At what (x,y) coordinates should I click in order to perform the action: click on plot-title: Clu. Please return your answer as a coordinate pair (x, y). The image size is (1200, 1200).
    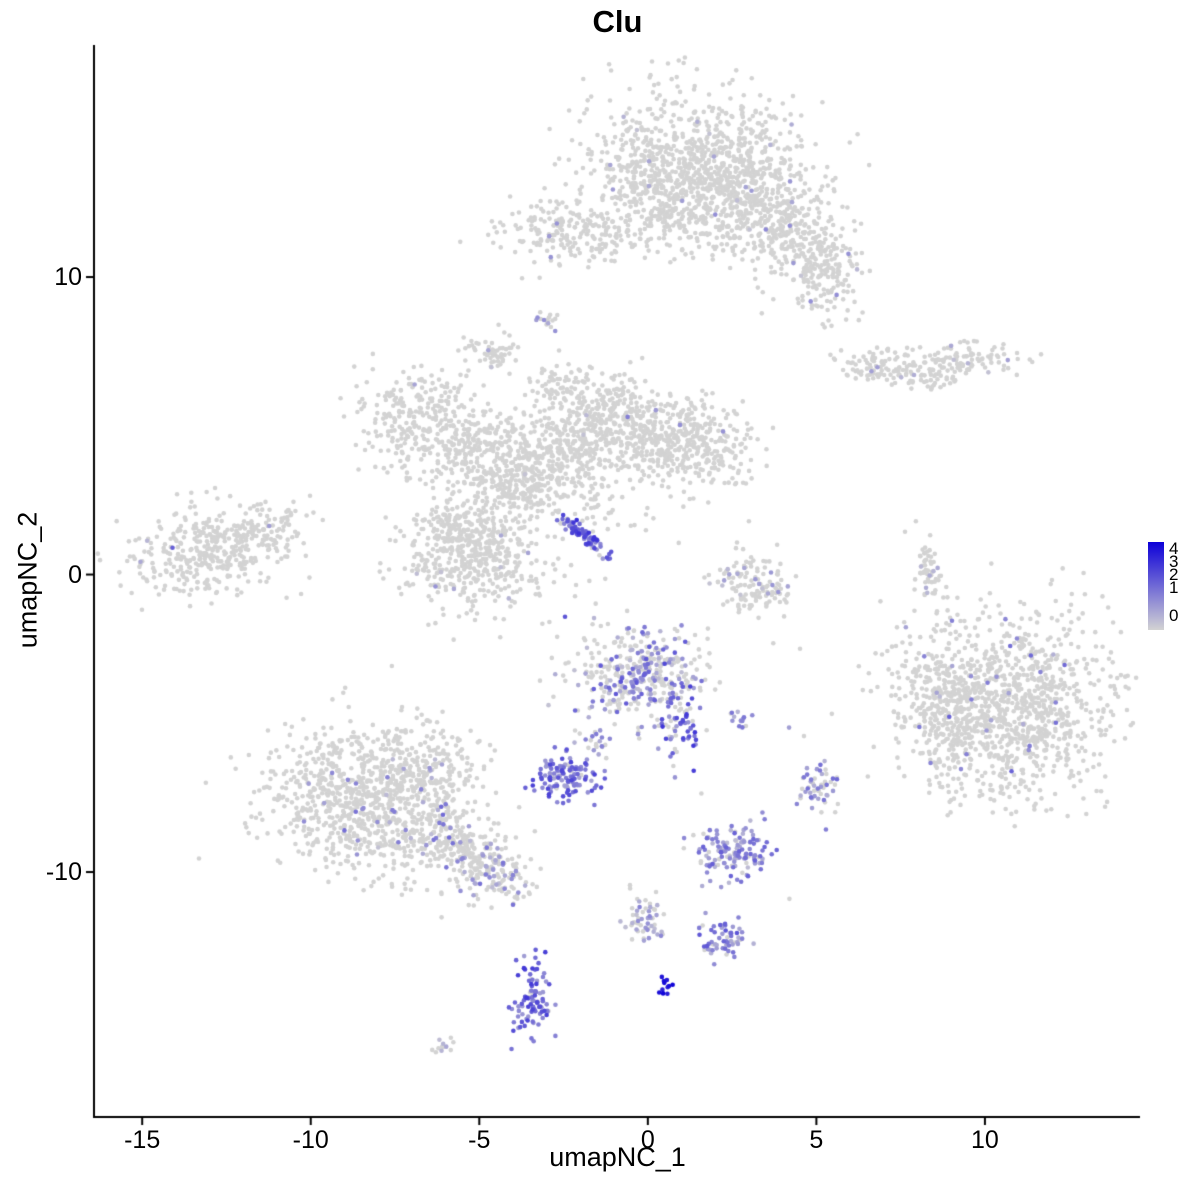
    Looking at the image, I should click on (617, 21).